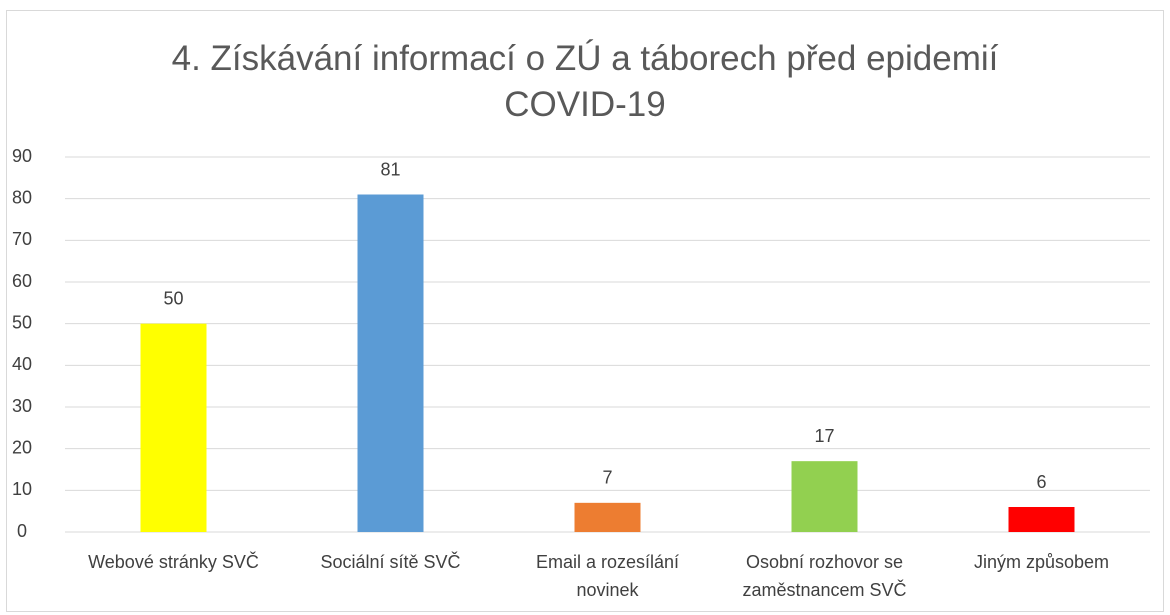 The width and height of the screenshot is (1170, 615). I want to click on y-tick-label: 90, so click(22, 156).